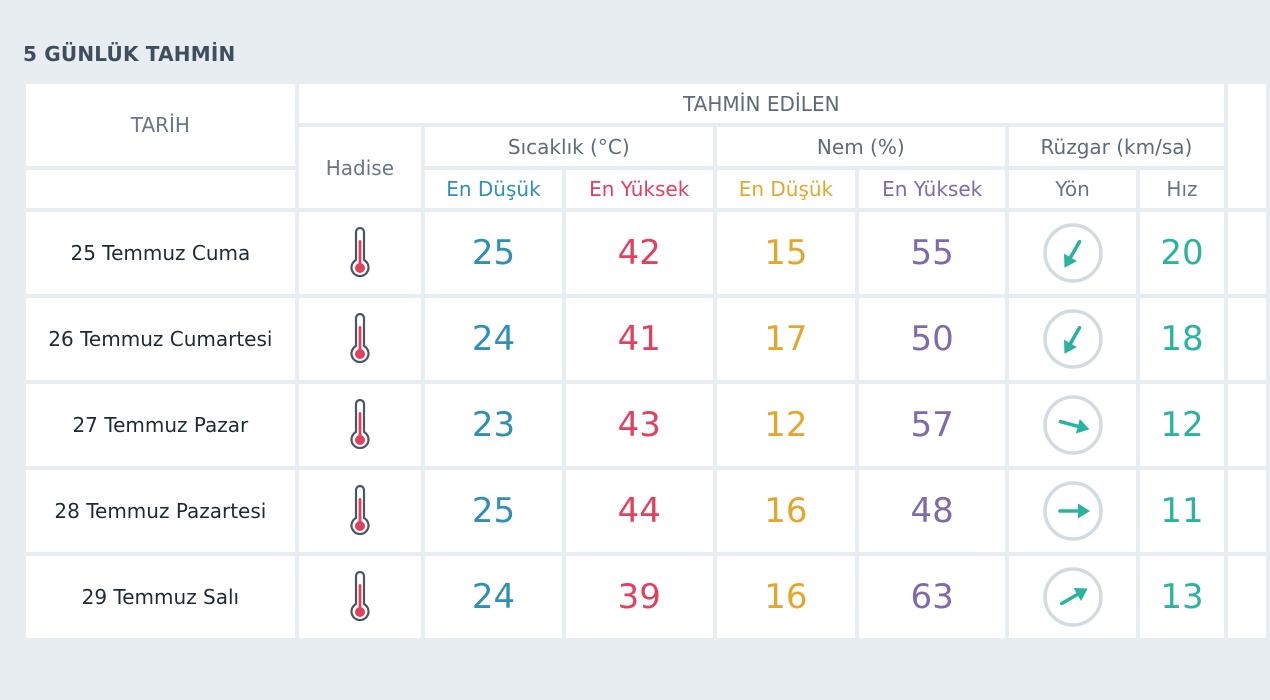 Image resolution: width=1270 pixels, height=700 pixels. I want to click on temp-max-cell: 41, so click(639, 339).